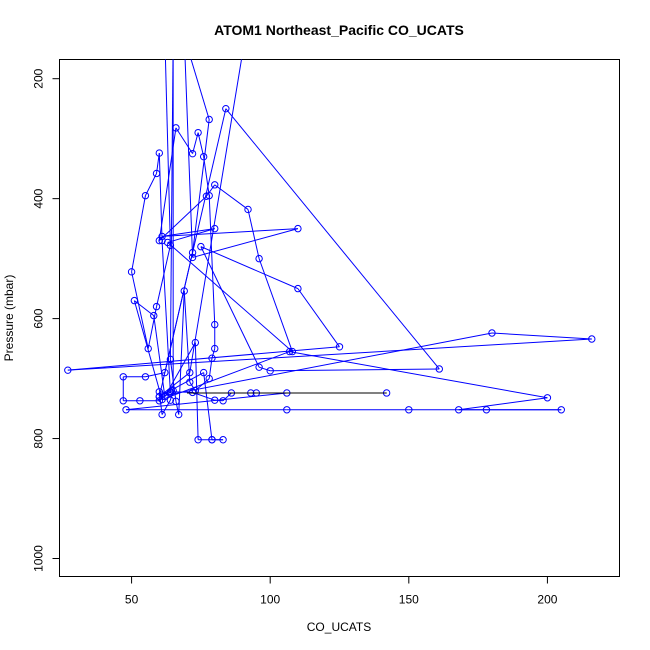 The image size is (650, 650). I want to click on x-axis: 50 100 150 200, so click(341, 591).